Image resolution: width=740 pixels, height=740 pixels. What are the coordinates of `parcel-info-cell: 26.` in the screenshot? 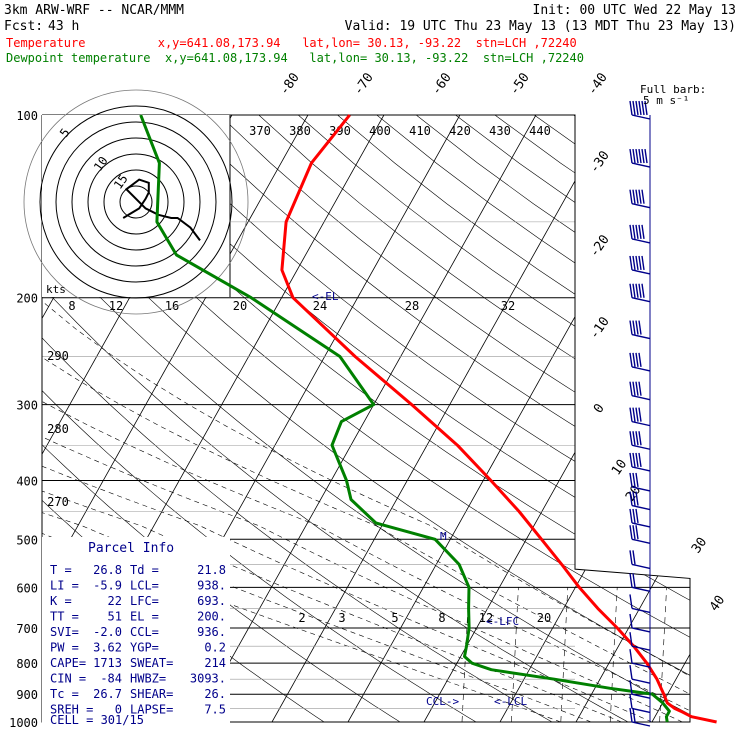 It's located at (215, 694).